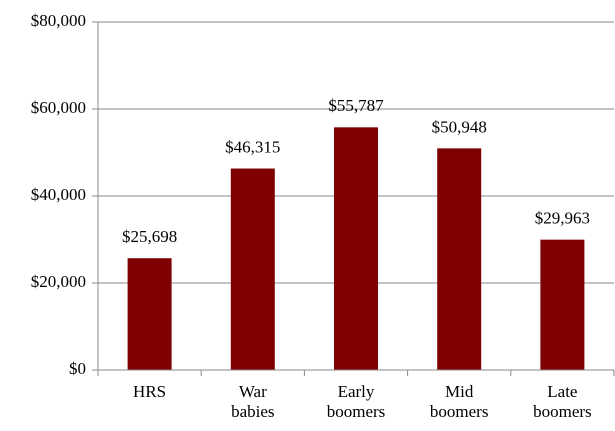 The image size is (615, 431). Describe the element at coordinates (562, 218) in the screenshot. I see `value-label: $29,963` at that location.